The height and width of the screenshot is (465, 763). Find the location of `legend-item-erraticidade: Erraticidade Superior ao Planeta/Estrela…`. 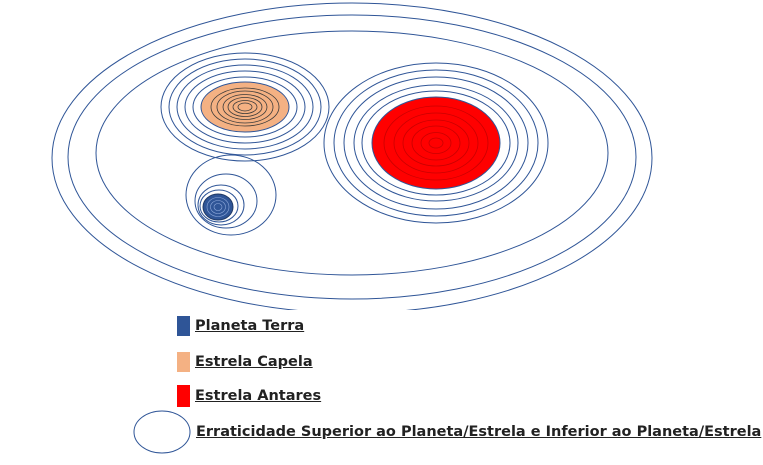

legend-item-erraticidade: Erraticidade Superior ao Planeta/Estrela… is located at coordinates (447, 432).